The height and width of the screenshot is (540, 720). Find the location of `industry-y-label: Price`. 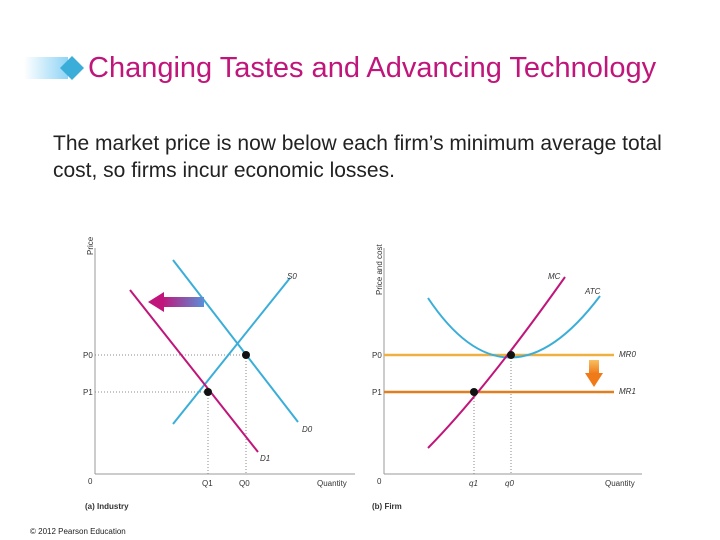

industry-y-label: Price is located at coordinates (90, 245).